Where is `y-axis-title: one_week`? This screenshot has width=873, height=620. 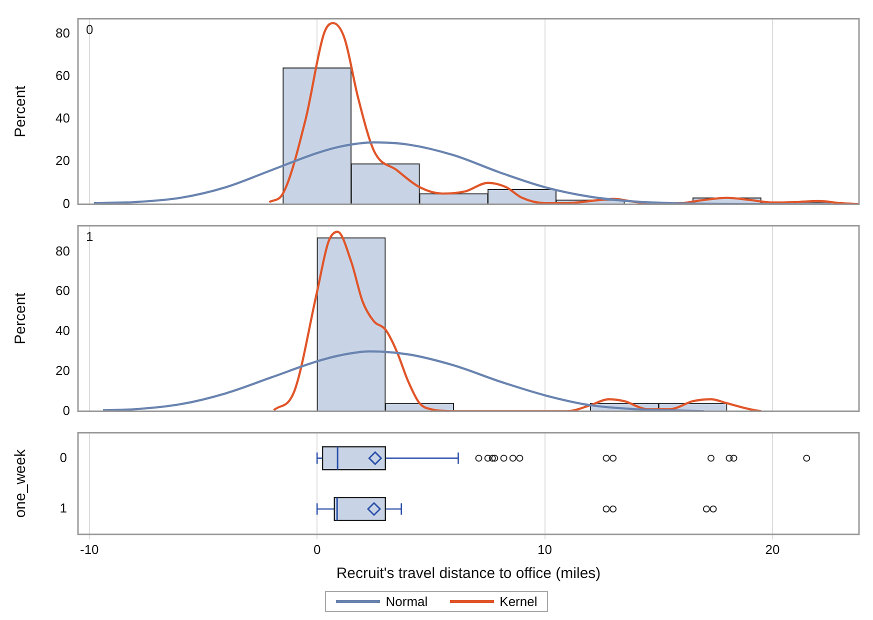 y-axis-title: one_week is located at coordinates (21, 483).